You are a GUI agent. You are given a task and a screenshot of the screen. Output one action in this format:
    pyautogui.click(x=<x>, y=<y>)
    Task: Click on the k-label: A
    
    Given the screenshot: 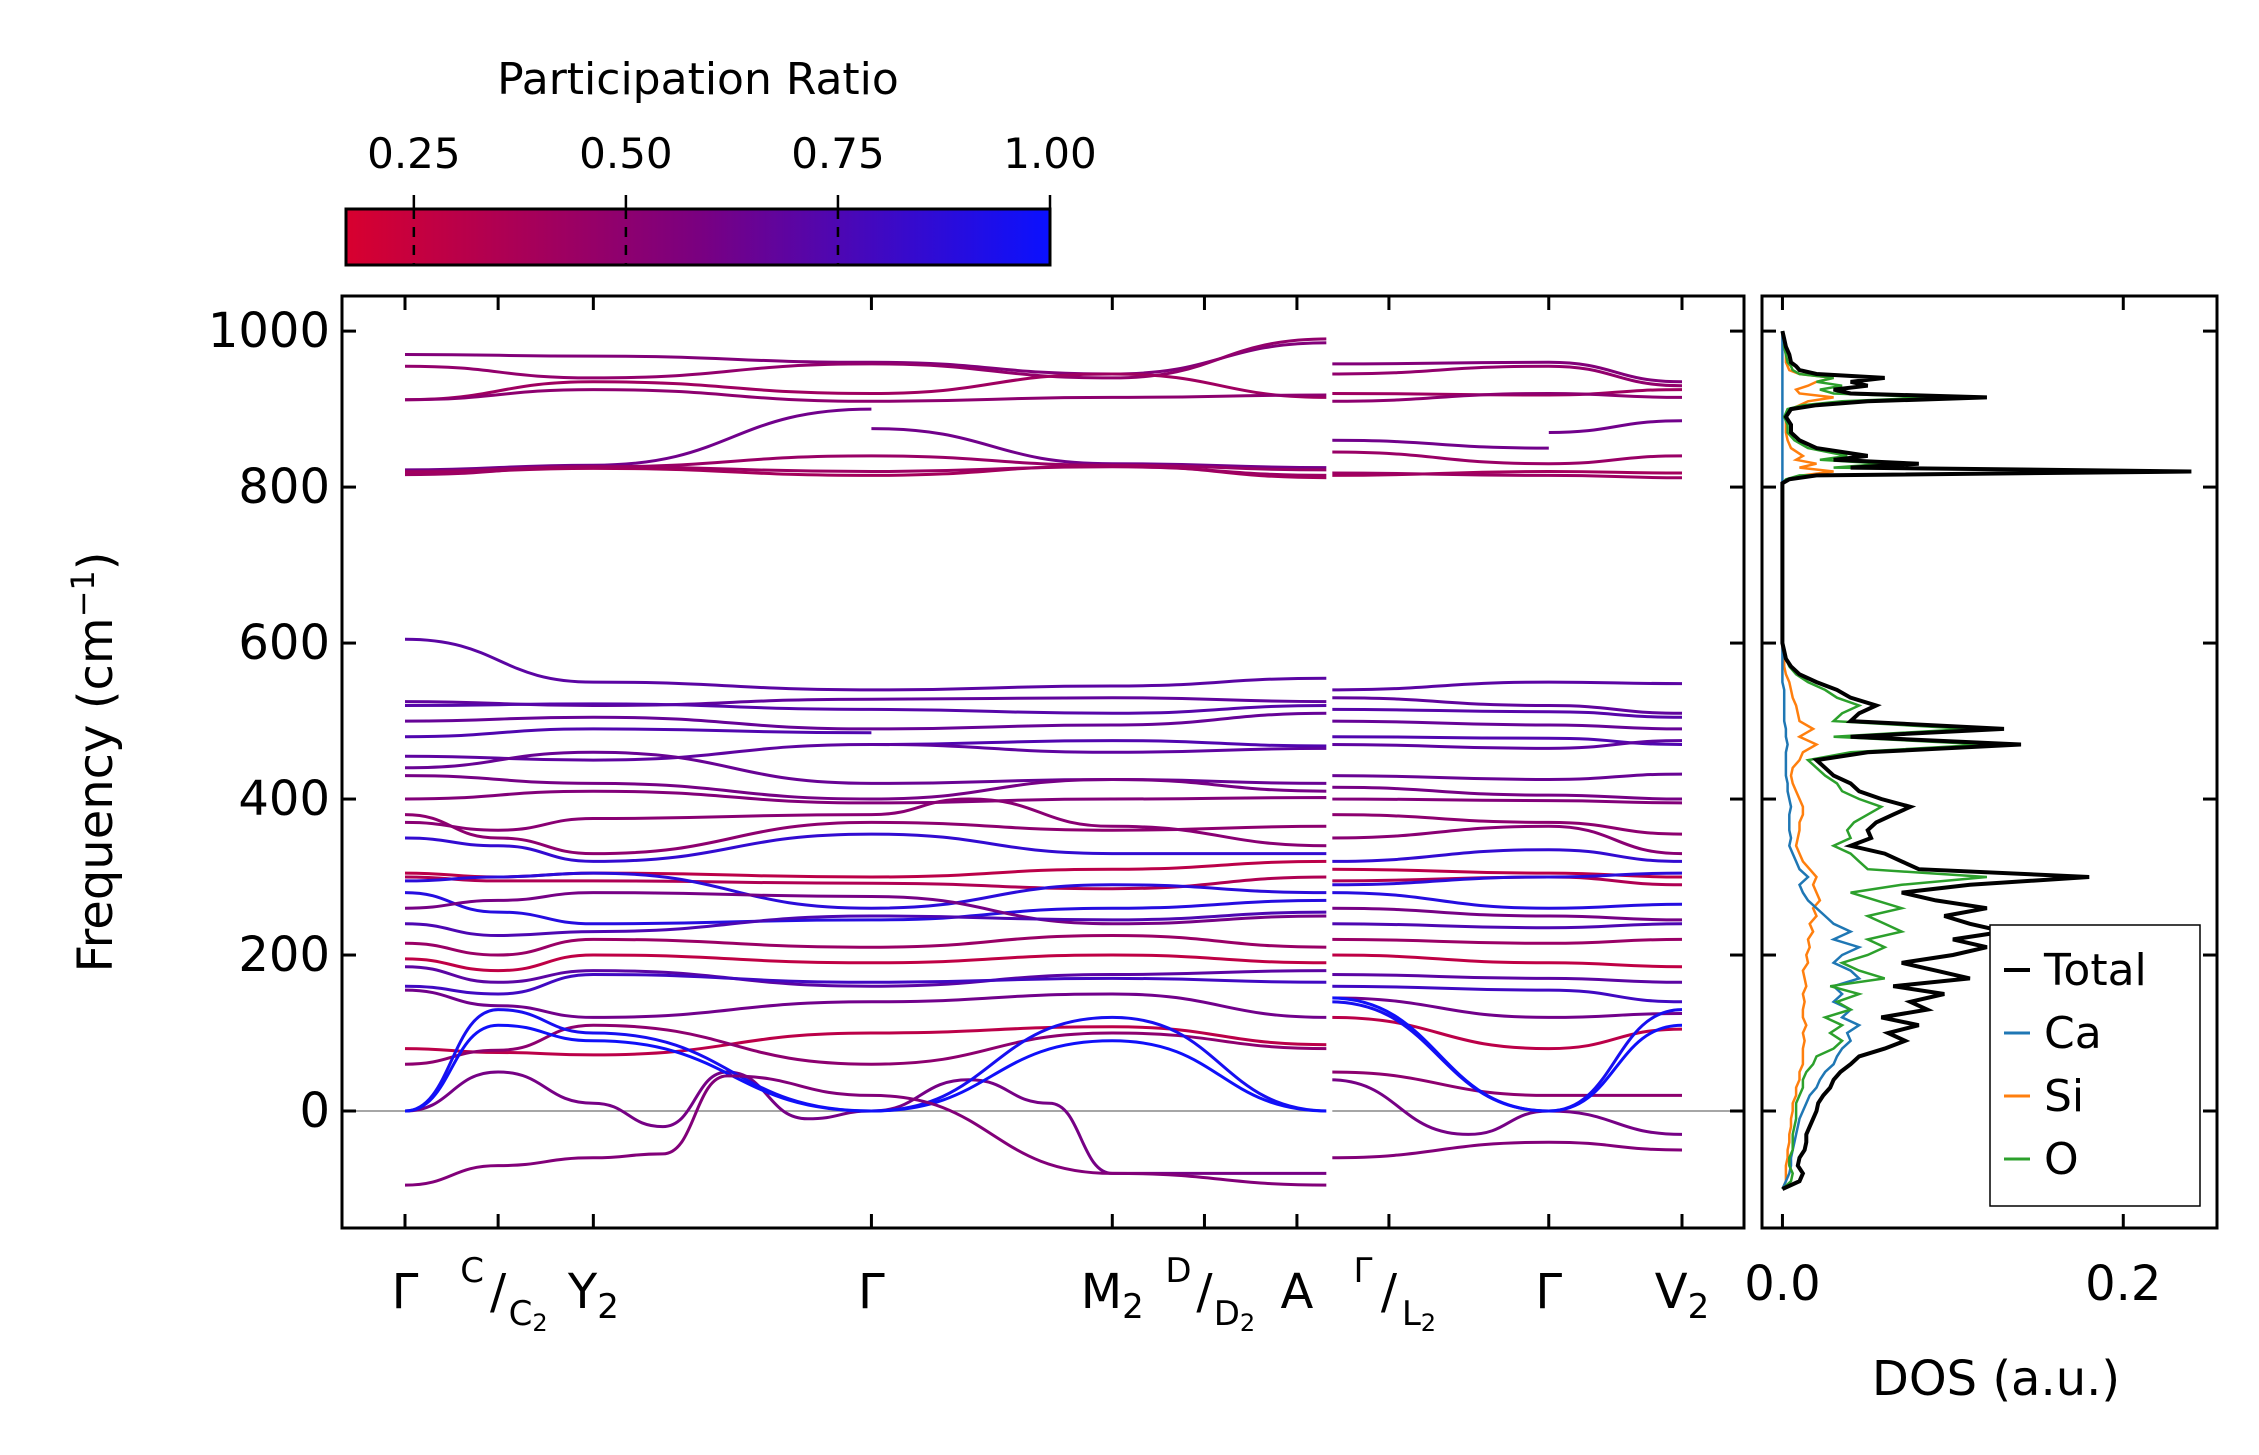 What is the action you would take?
    pyautogui.click(x=1297, y=1292)
    